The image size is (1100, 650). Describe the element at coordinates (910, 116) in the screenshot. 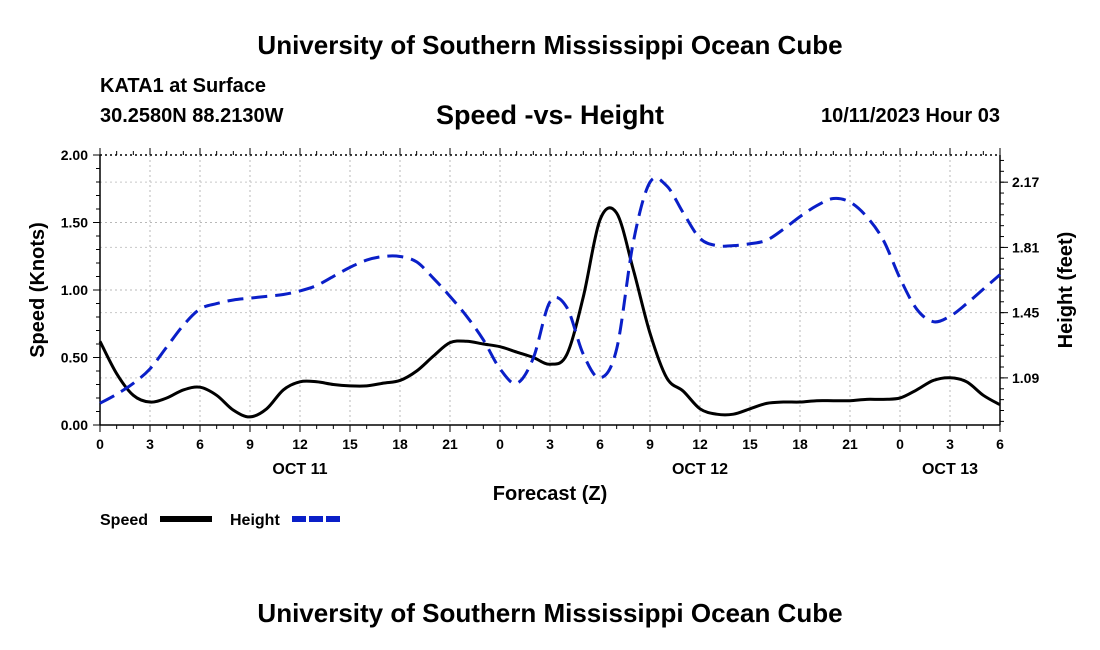

I see `forecast-timestamp: 10/11/2023 Hour 03` at that location.